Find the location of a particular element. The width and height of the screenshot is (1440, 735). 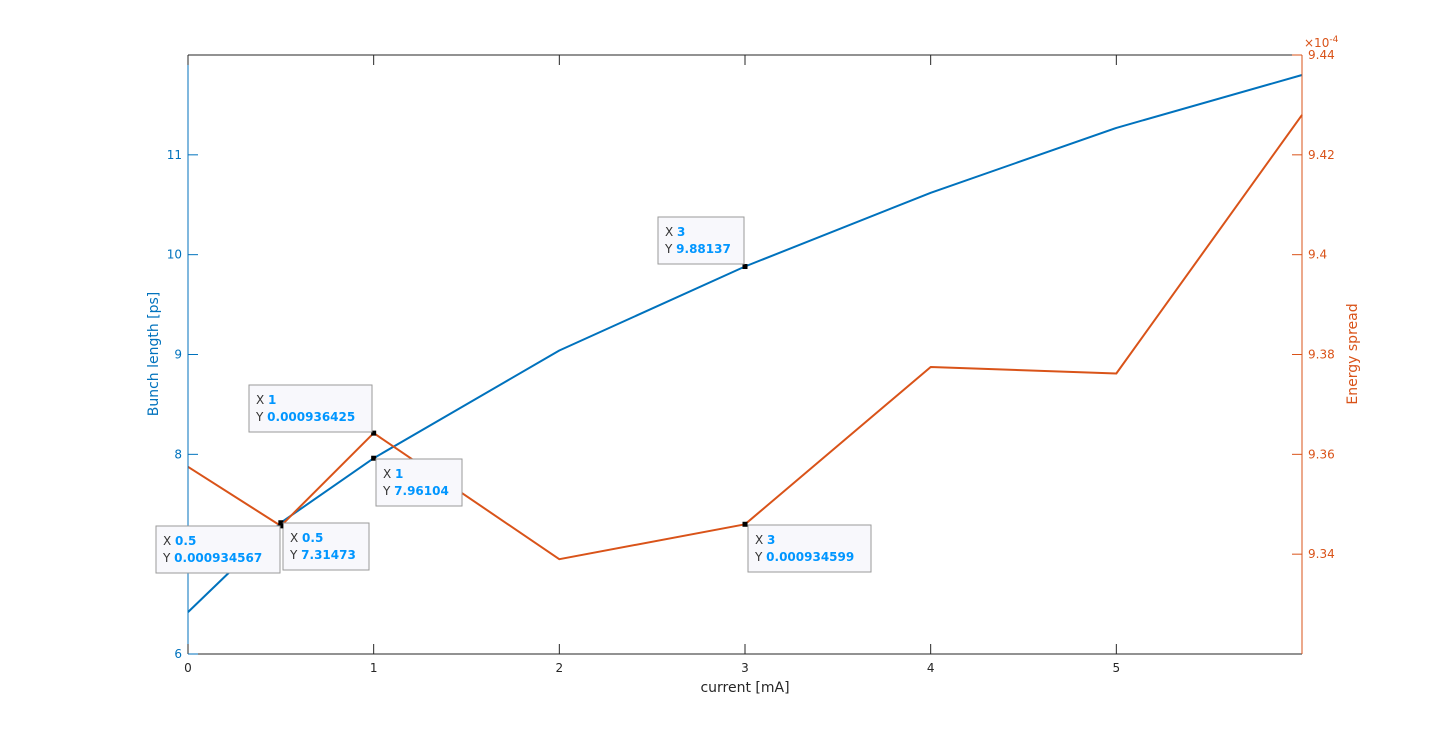

x-tick-label: 2 is located at coordinates (560, 668).